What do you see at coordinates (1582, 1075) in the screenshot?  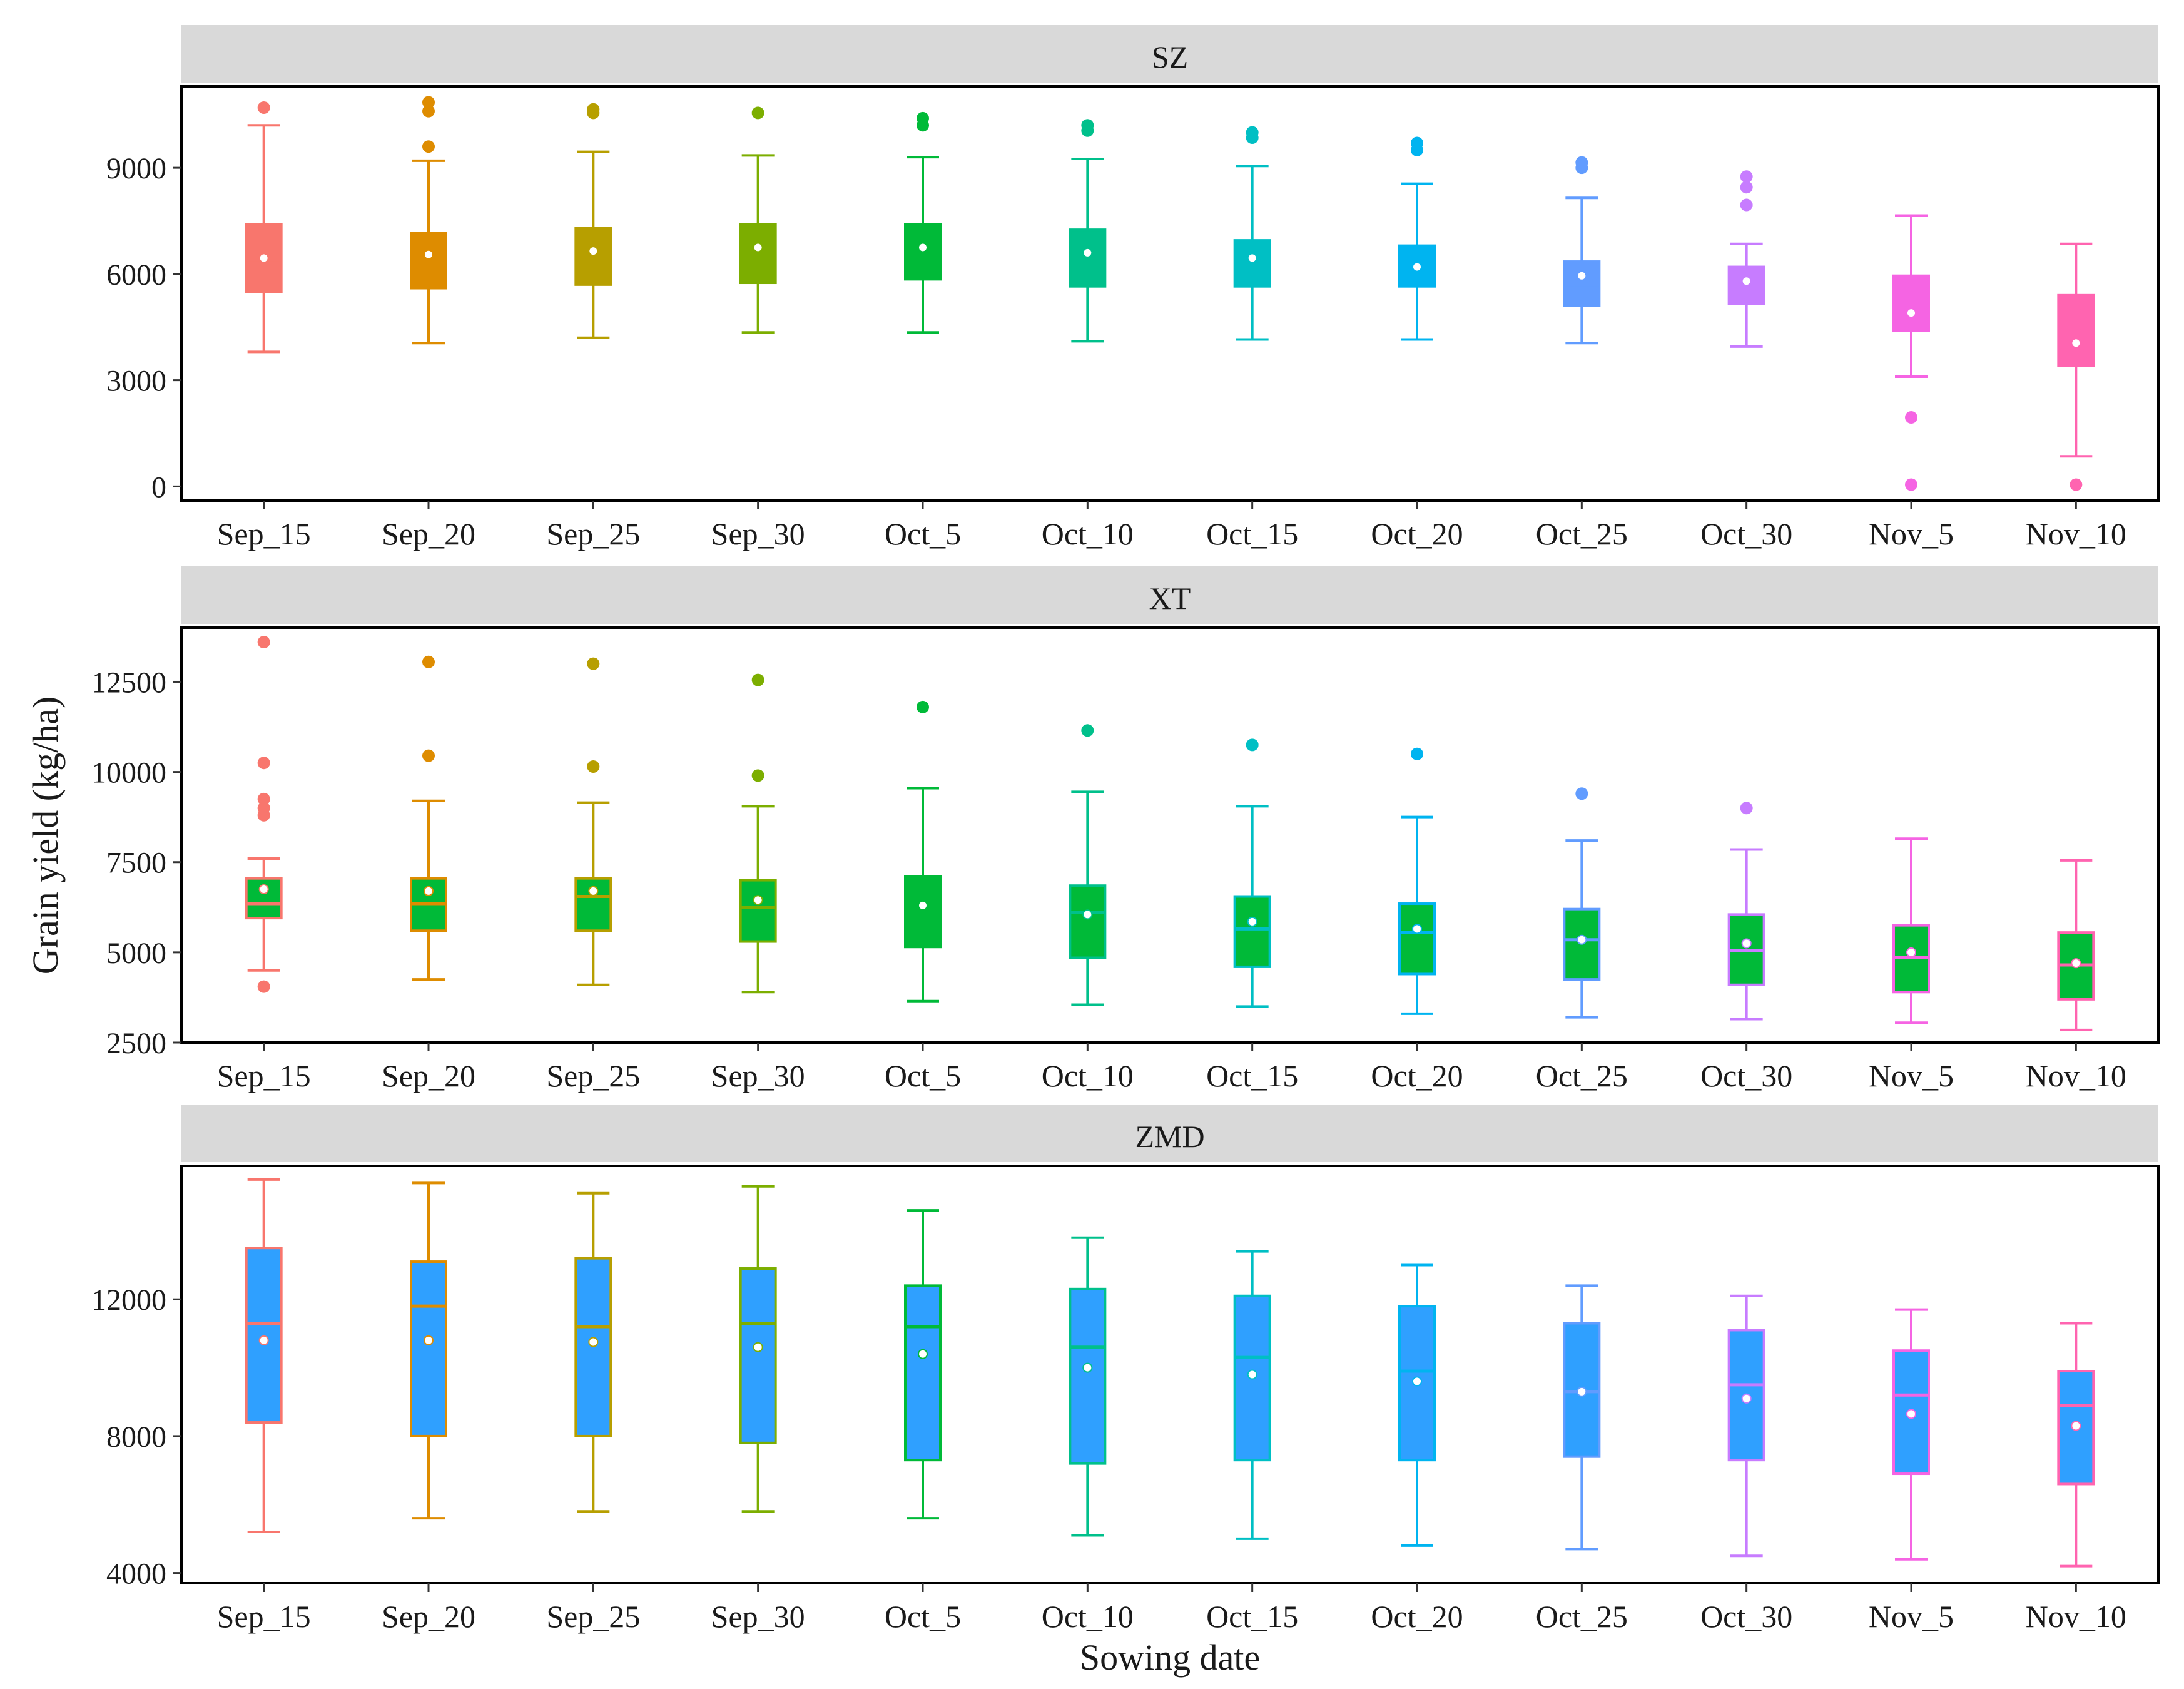 I see `x-tick-label: Oct_25` at bounding box center [1582, 1075].